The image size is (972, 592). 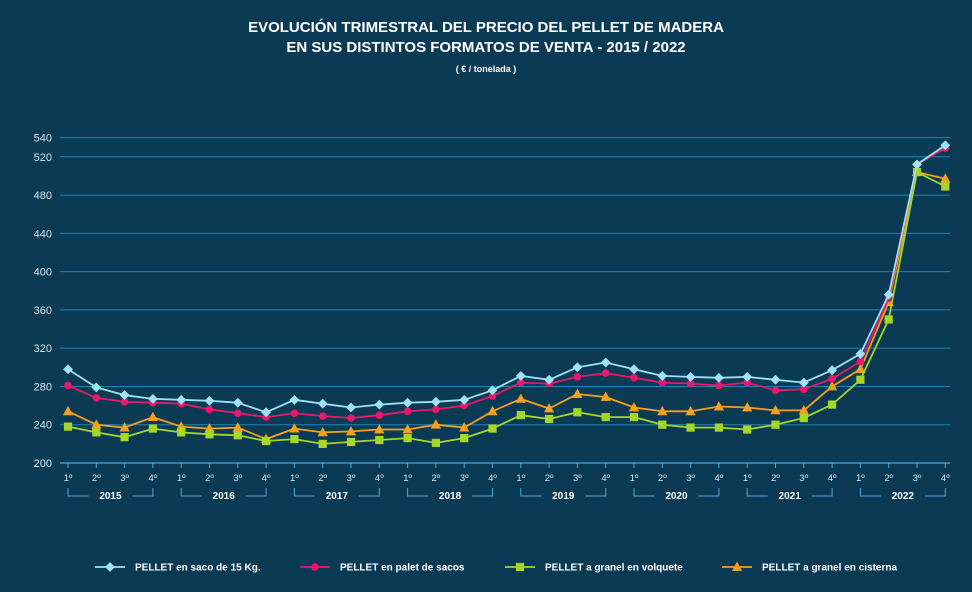 What do you see at coordinates (402, 568) in the screenshot?
I see `legend-label: PELLET en palet de sacos` at bounding box center [402, 568].